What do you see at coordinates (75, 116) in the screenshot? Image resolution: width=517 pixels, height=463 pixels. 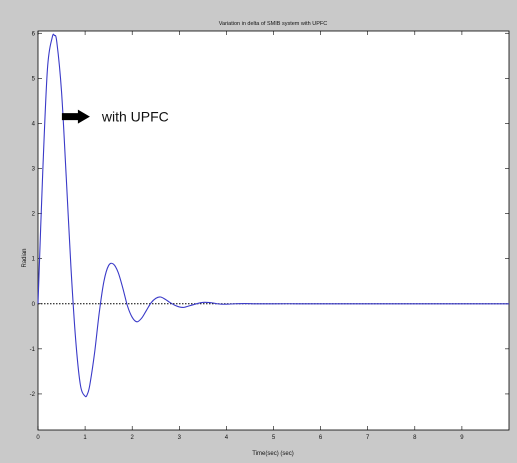 I see `annotation-arrow-icon` at bounding box center [75, 116].